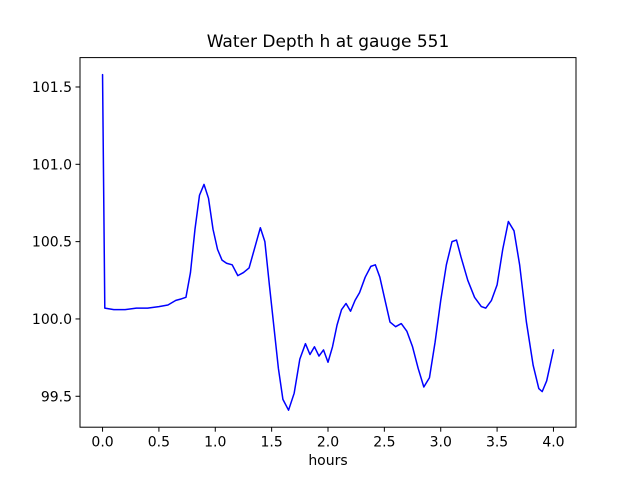  What do you see at coordinates (52, 243) in the screenshot?
I see `y-tick-label: 100.5` at bounding box center [52, 243].